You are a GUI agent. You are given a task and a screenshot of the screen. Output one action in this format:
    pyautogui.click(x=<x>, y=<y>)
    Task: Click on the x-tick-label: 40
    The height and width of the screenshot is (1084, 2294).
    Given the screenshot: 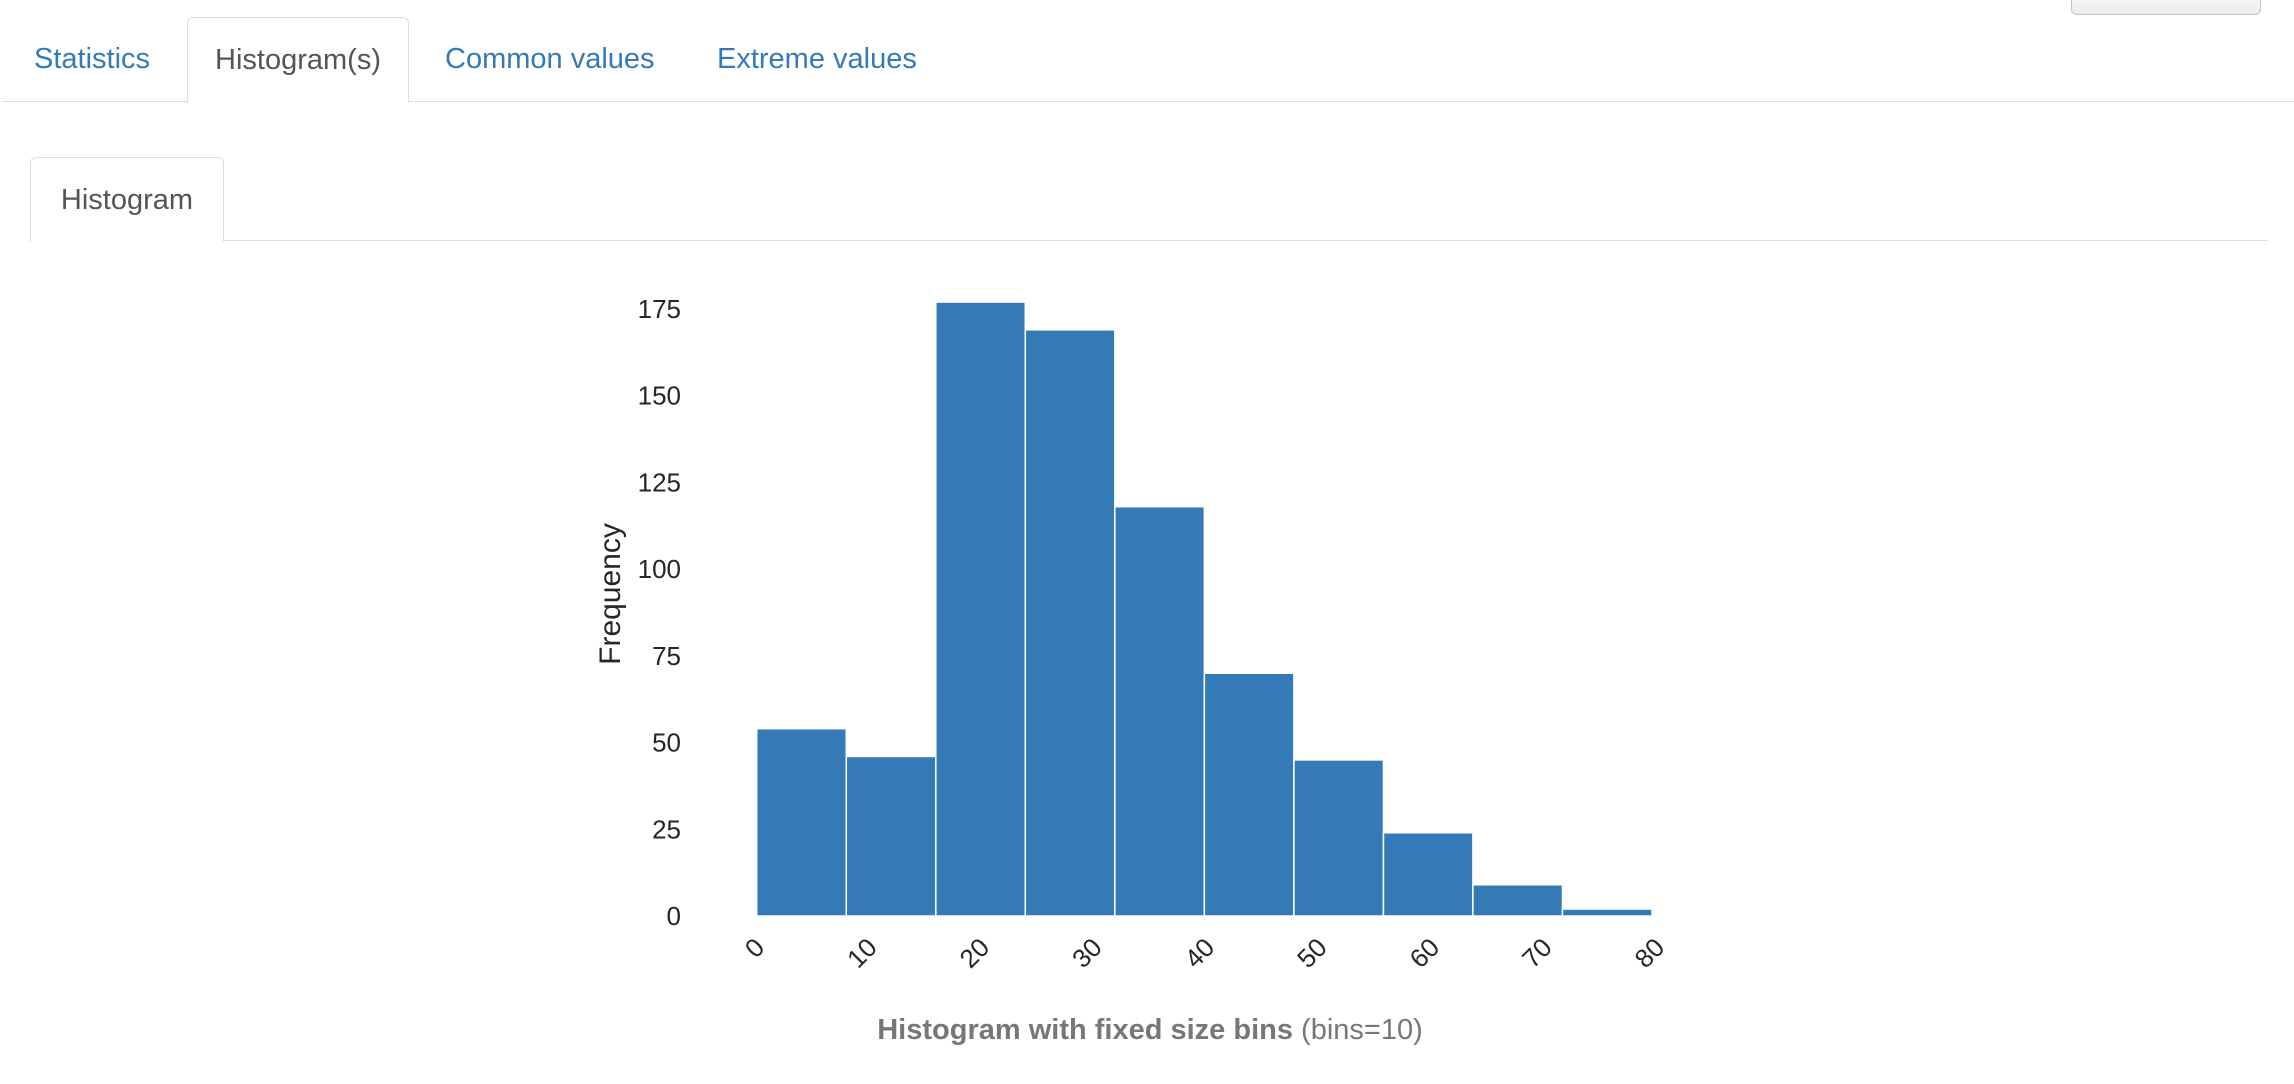 What is the action you would take?
    pyautogui.click(x=1200, y=953)
    